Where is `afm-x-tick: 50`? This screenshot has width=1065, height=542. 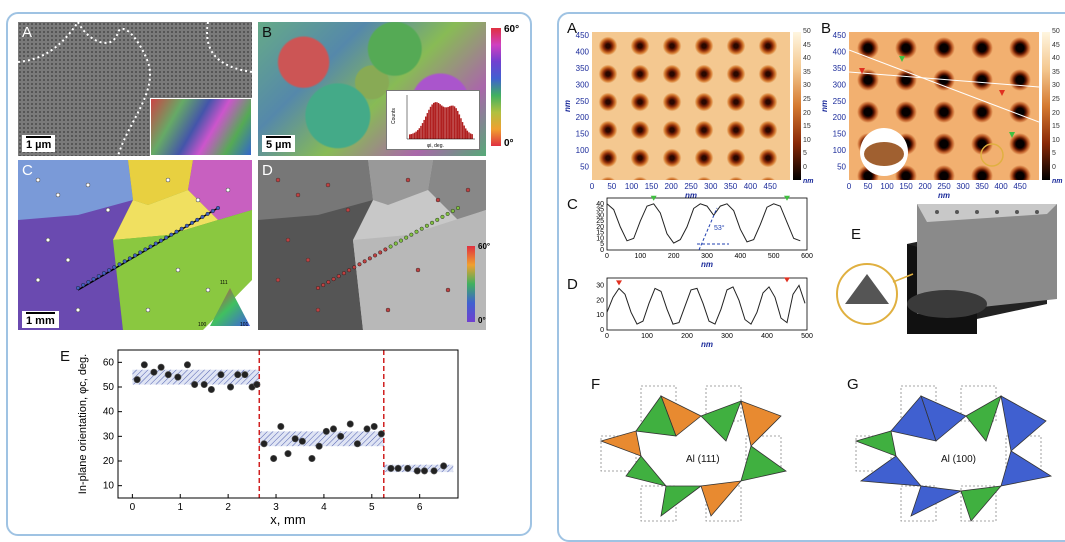
afm-x-tick: 50 is located at coordinates (868, 186).